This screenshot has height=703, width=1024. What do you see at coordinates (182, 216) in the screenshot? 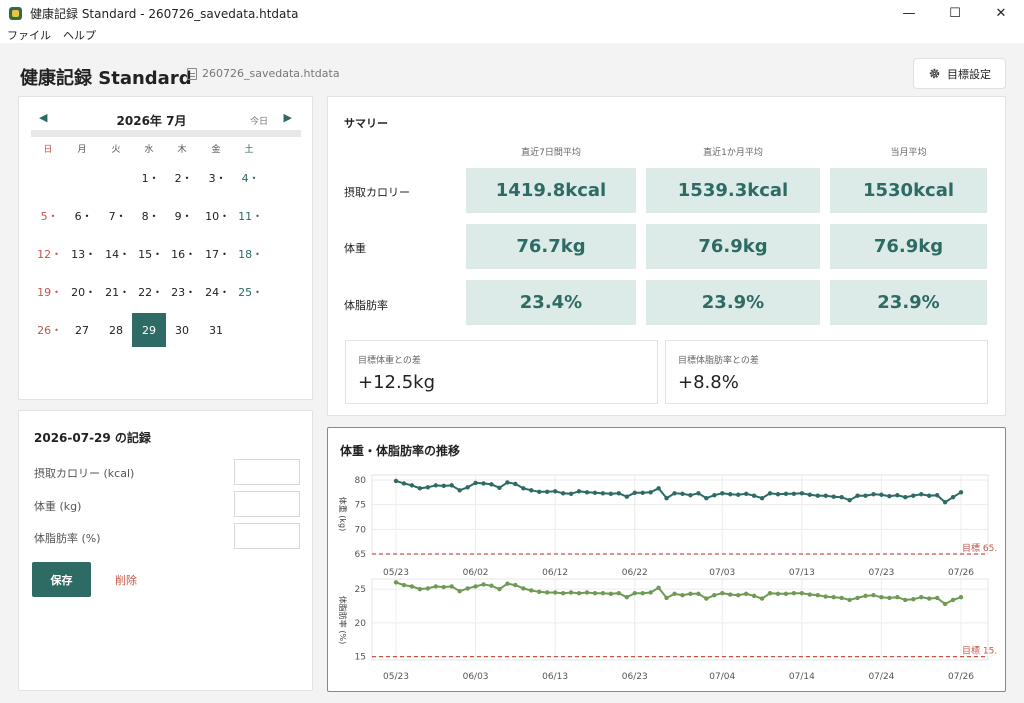
I see `calendar-day: 9 •` at bounding box center [182, 216].